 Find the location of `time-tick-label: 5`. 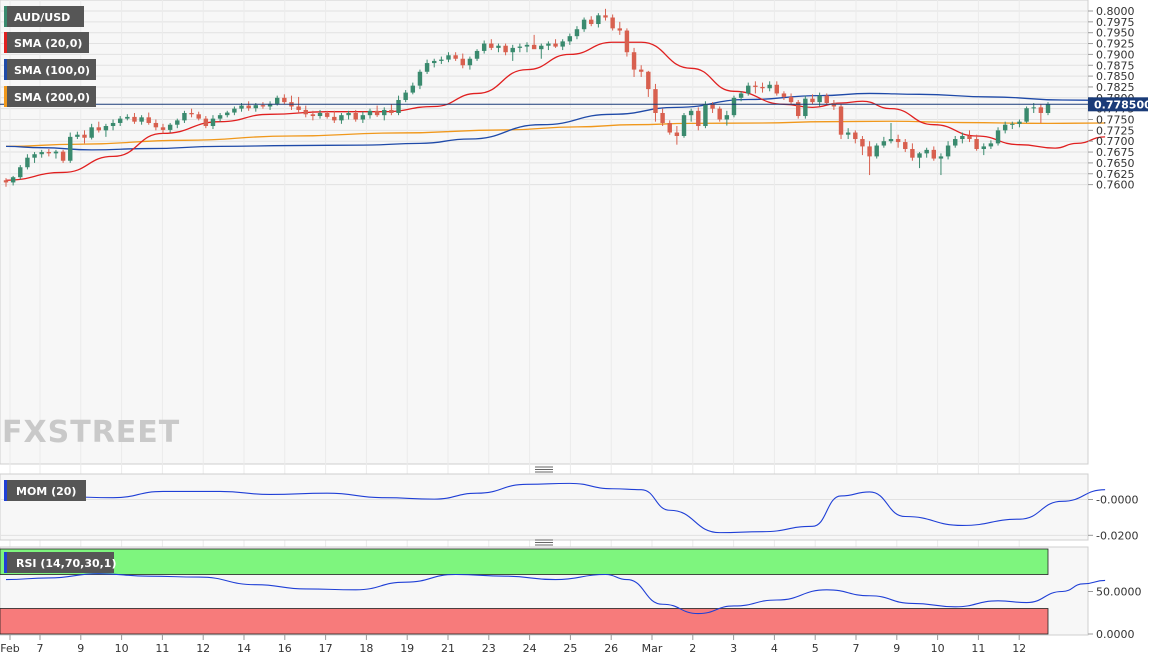

time-tick-label: 5 is located at coordinates (815, 648).